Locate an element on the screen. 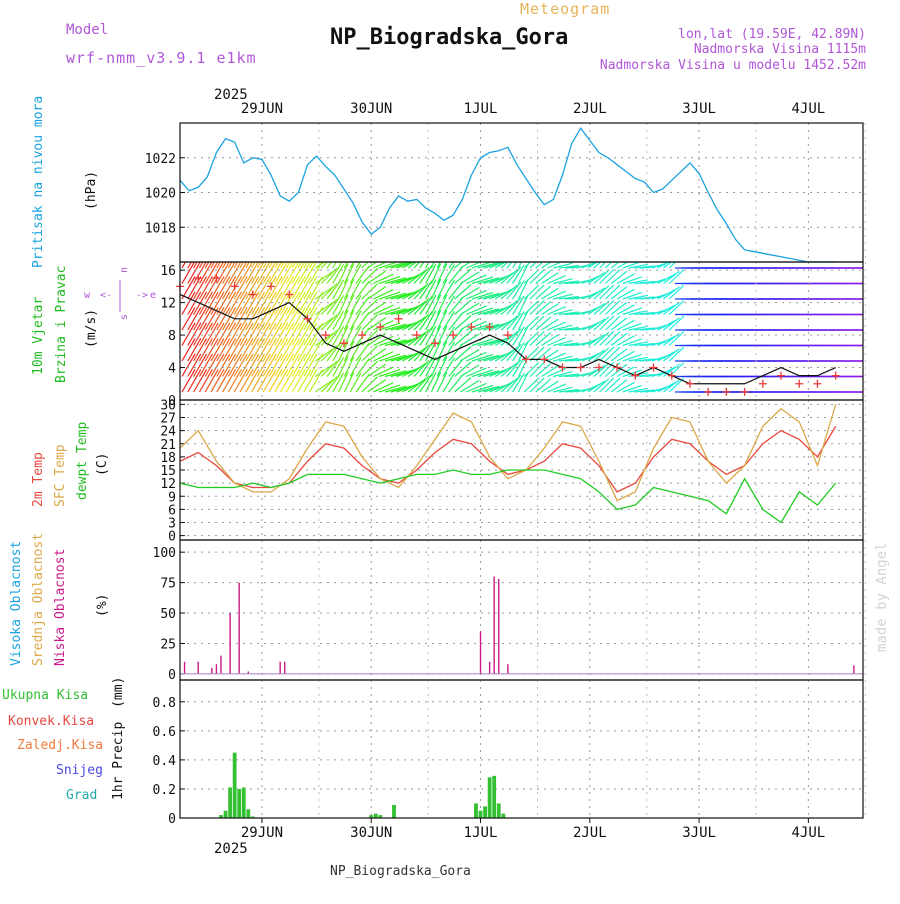  precip-ylabel-unit: (mm) is located at coordinates (118, 692).